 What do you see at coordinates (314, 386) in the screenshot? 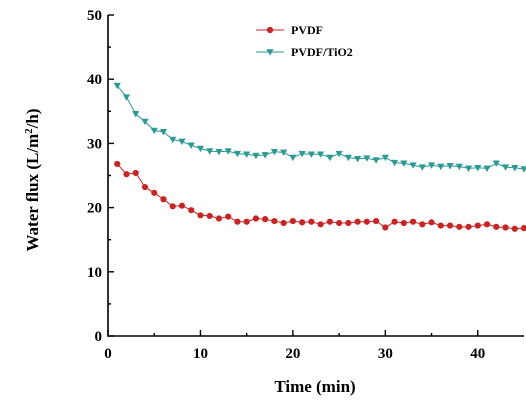
I see `x-axis-title: Time (min)` at bounding box center [314, 386].